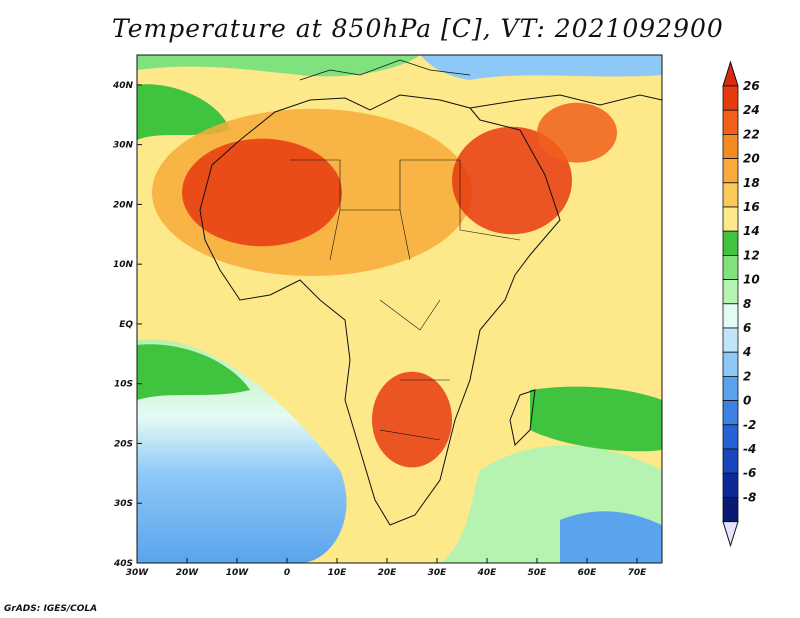 This screenshot has width=800, height=618. Describe the element at coordinates (405, 300) in the screenshot. I see `country-borders` at that location.